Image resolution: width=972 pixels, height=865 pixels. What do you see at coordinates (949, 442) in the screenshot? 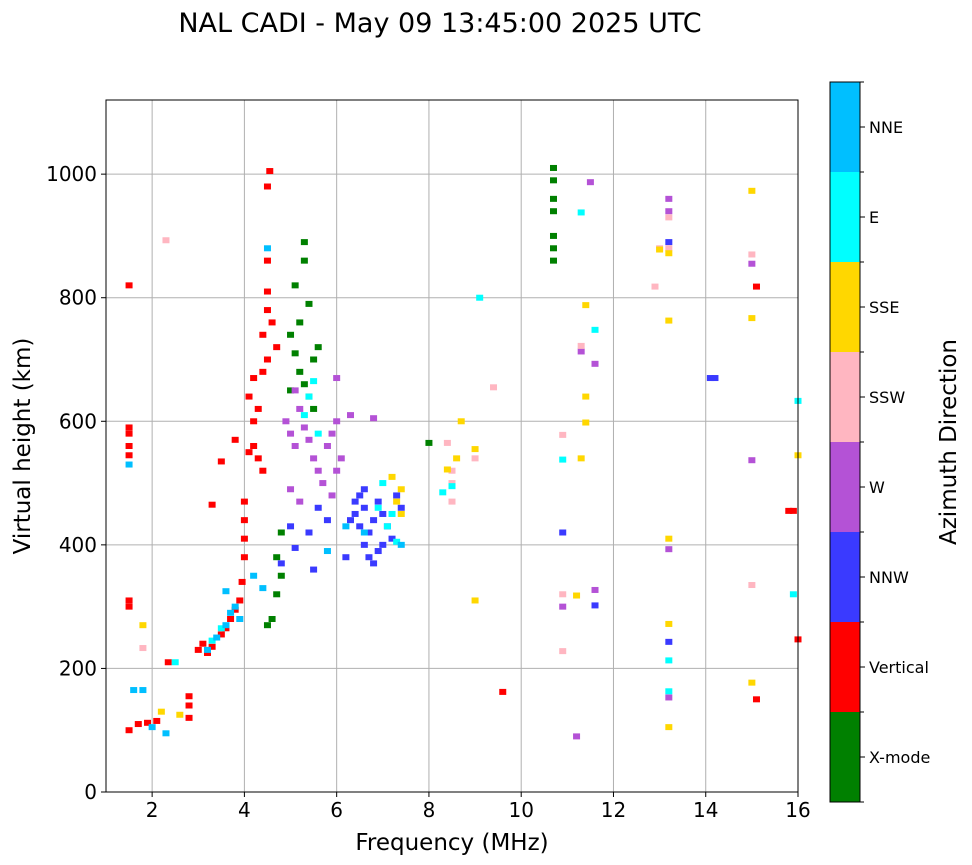
I see `colorbar-label: Azimuth Direction` at bounding box center [949, 442].